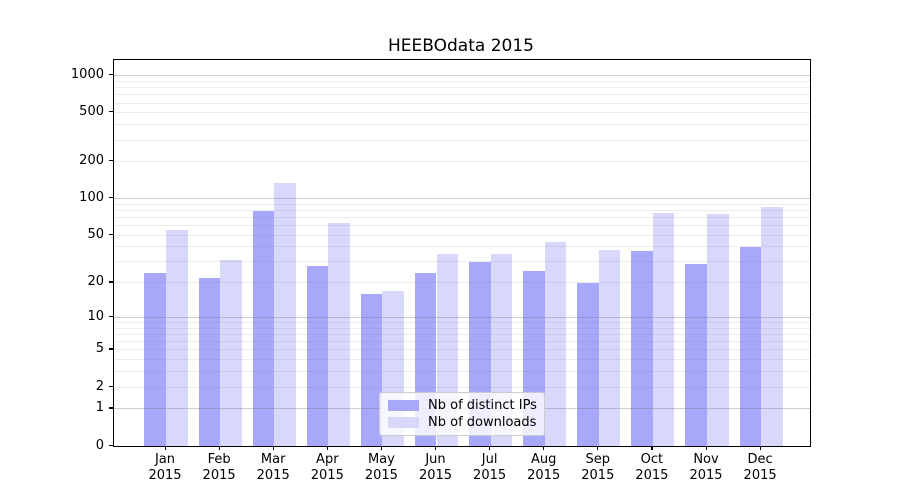 This screenshot has width=900, height=500. Describe the element at coordinates (285, 314) in the screenshot. I see `bar-downloads-mar` at that location.